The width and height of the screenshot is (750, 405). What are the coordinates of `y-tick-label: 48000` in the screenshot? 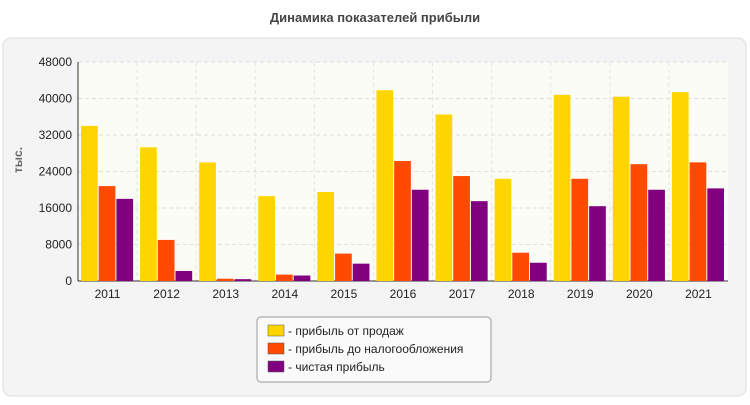 It's located at (56, 62).